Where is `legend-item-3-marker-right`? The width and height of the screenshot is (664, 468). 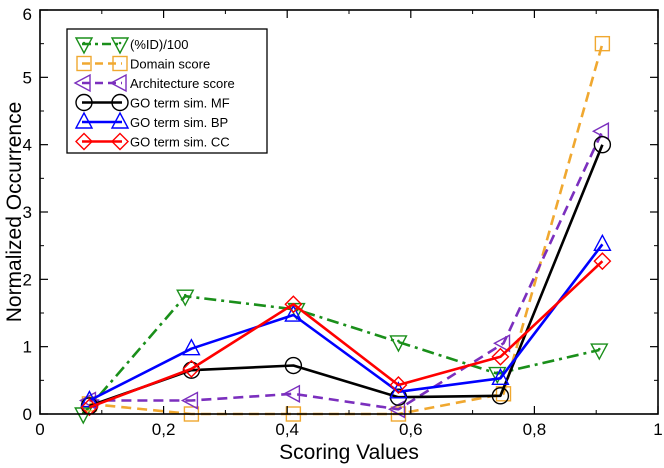 legend-item-3-marker-right is located at coordinates (118, 83).